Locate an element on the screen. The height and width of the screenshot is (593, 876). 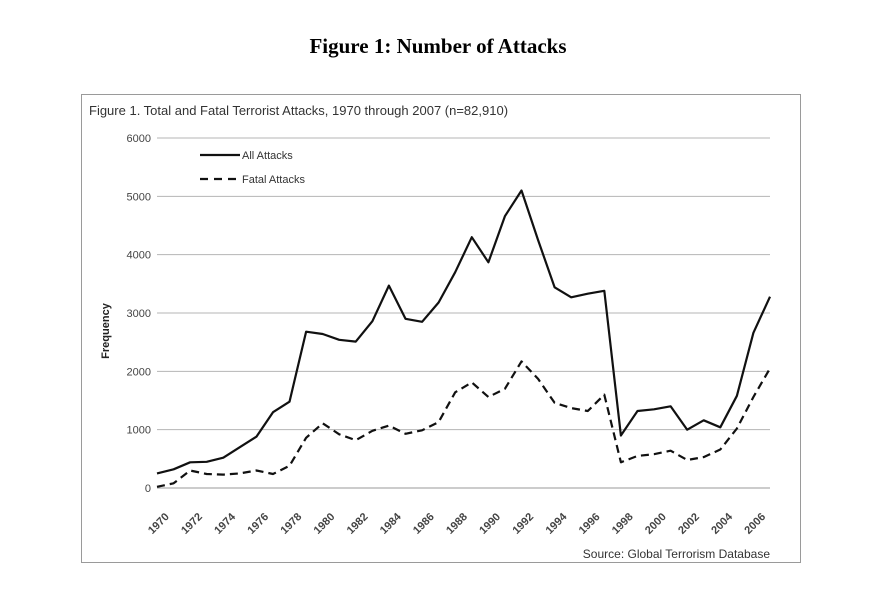
x-tick-label-1990: 1990 is located at coordinates (490, 524).